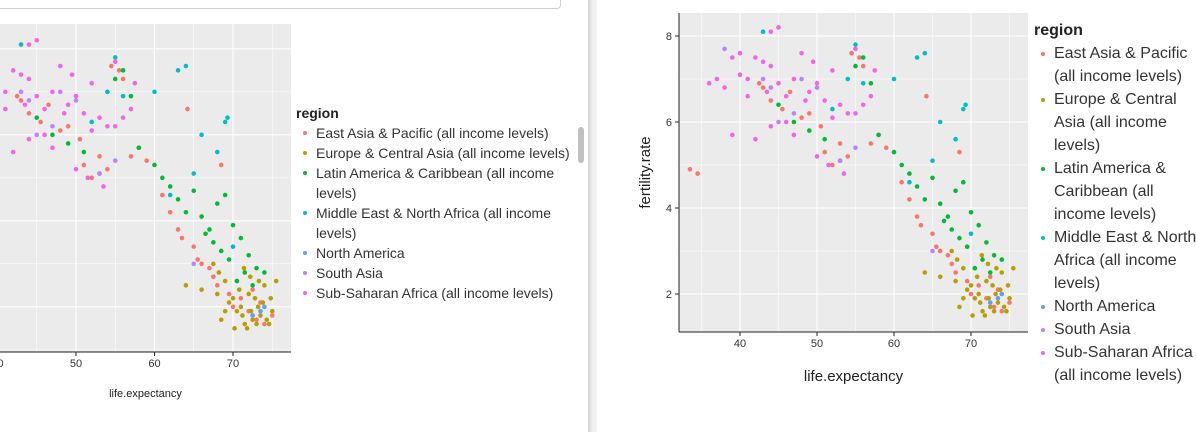  Describe the element at coordinates (581, 145) in the screenshot. I see `scrollbar-thumb` at that location.